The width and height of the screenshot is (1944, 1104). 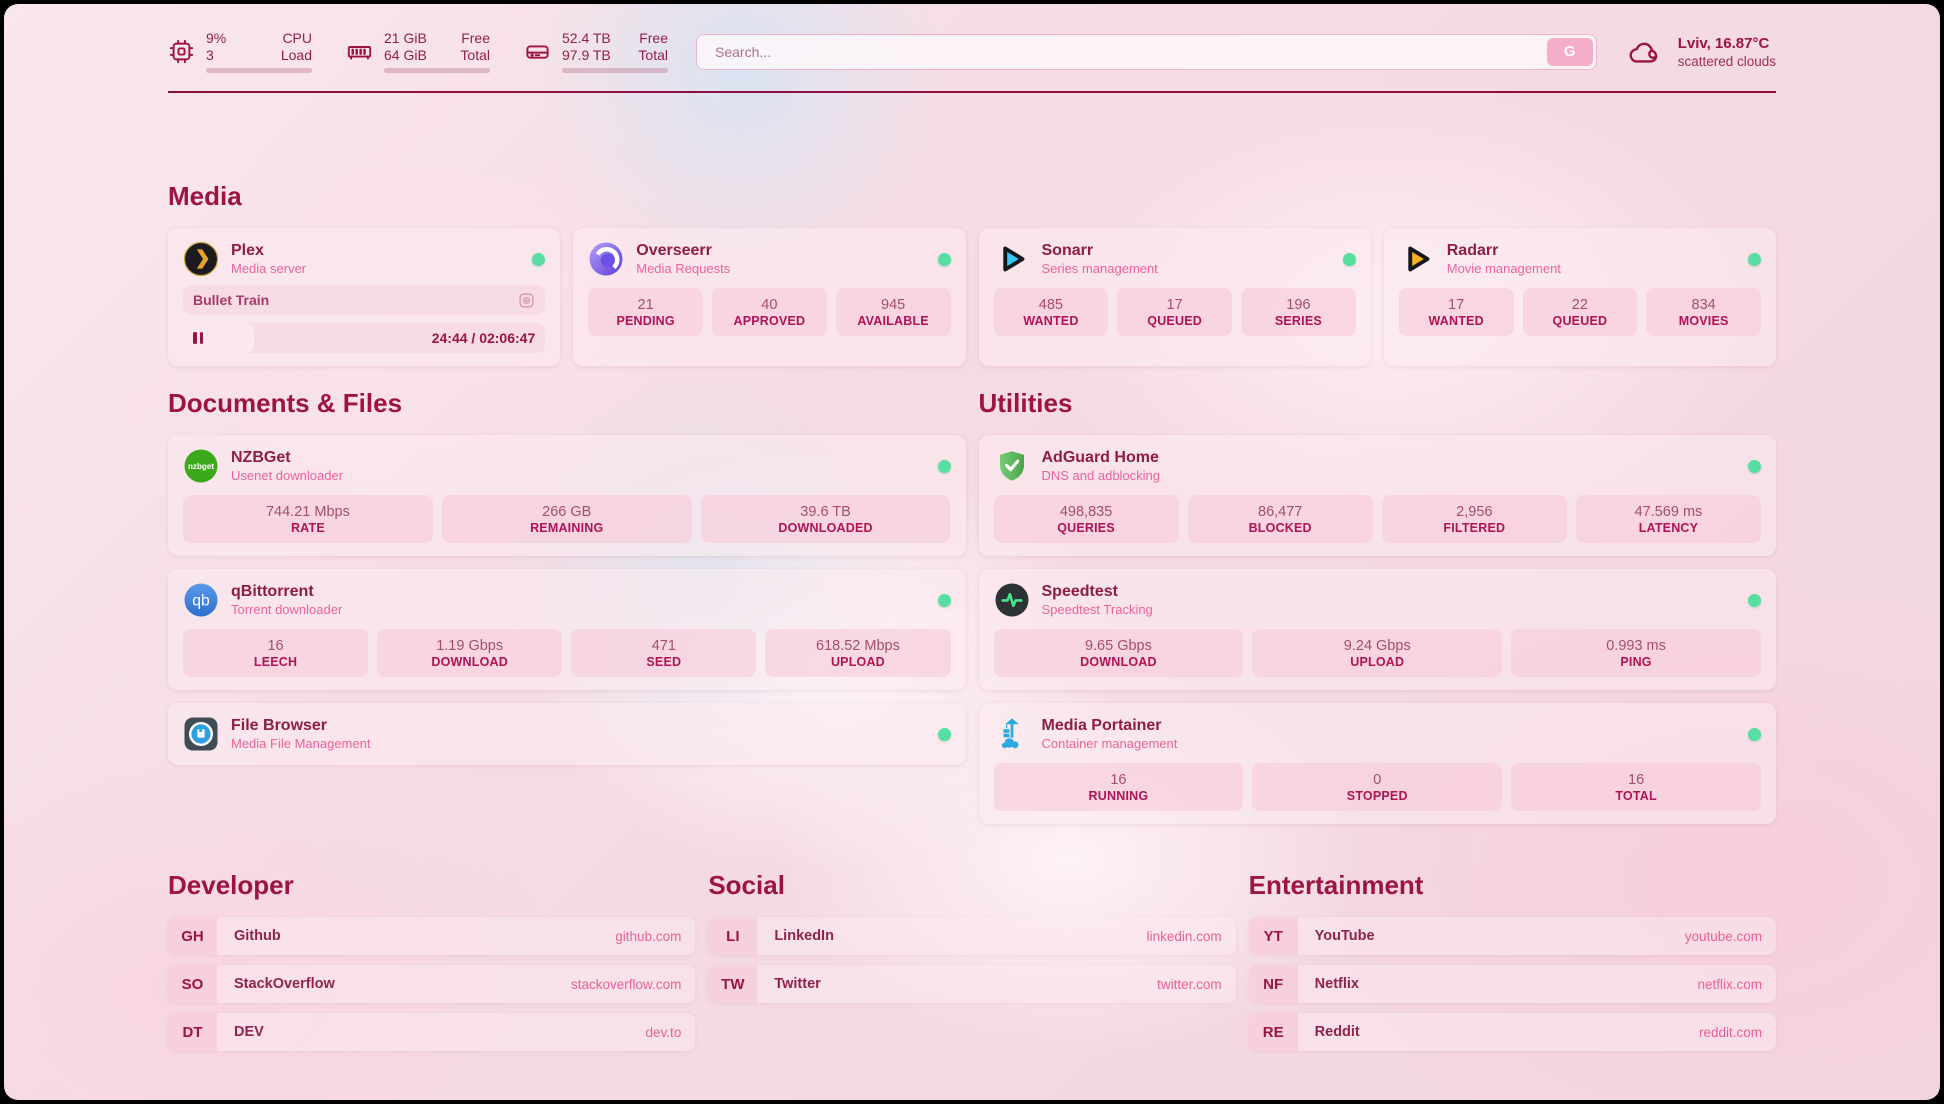 I want to click on stat-total: 16 TOTAL, so click(x=1636, y=787).